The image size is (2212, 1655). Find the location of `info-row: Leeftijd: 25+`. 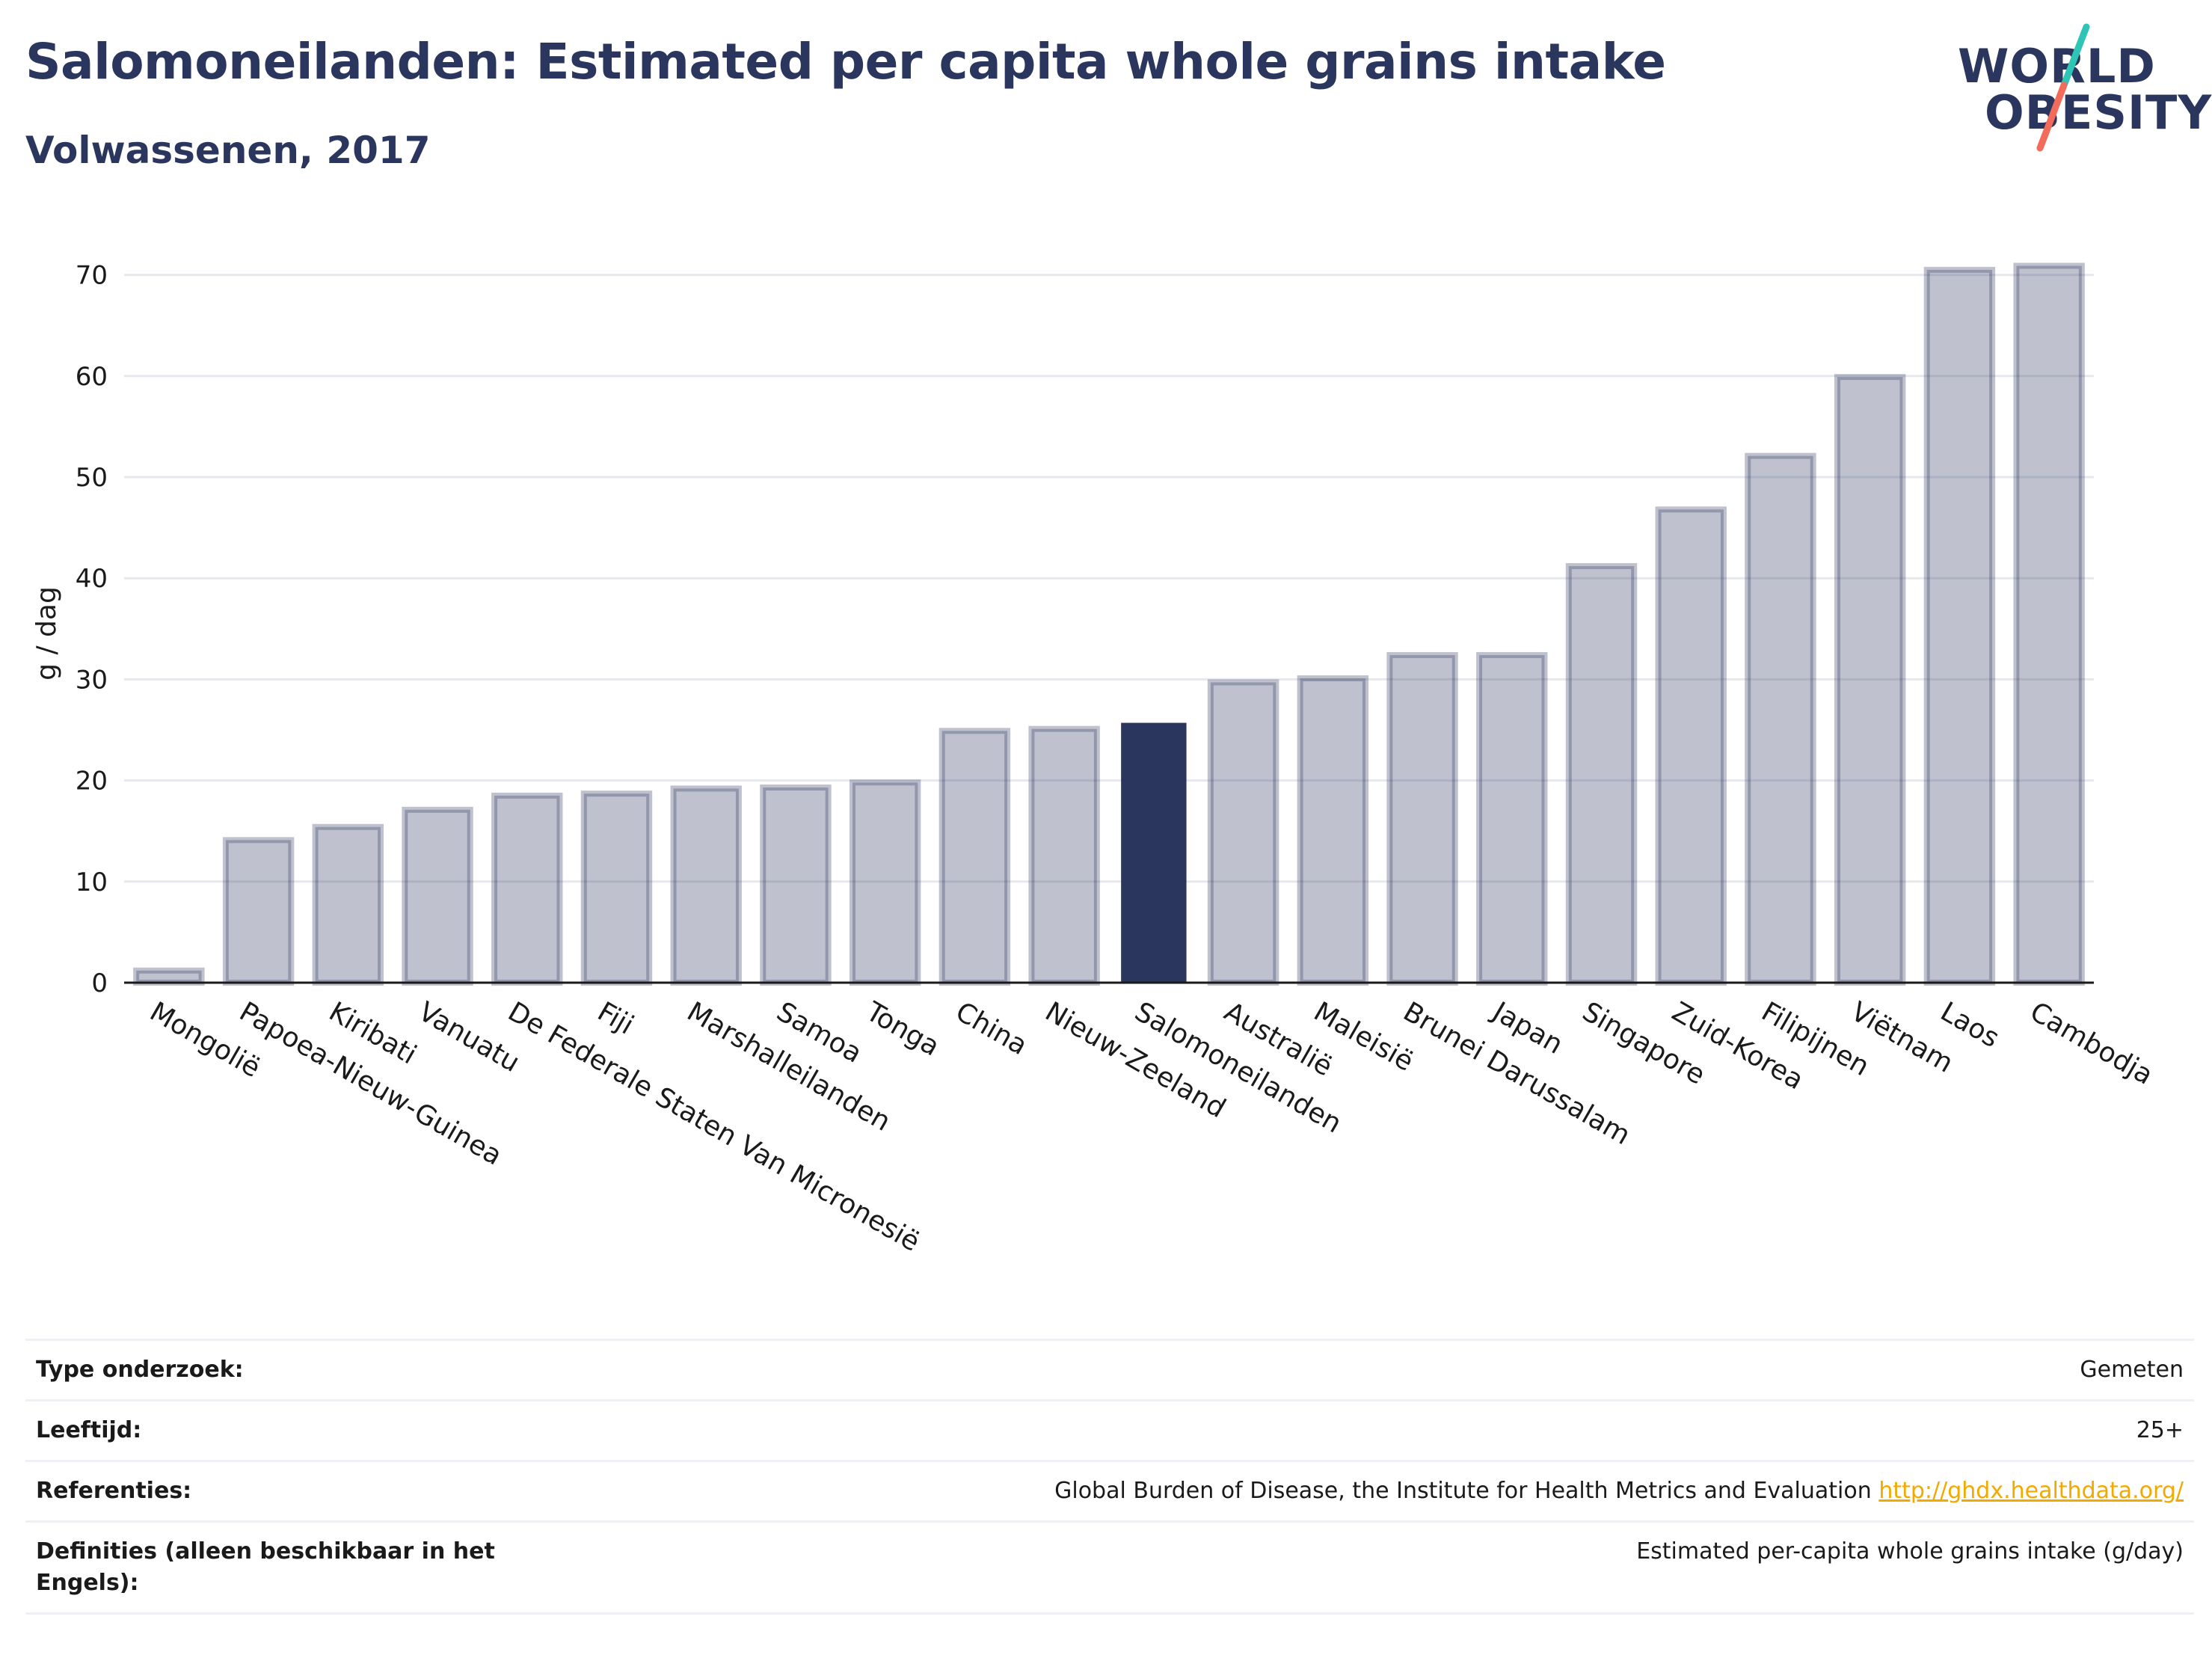

info-row: Leeftijd: 25+ is located at coordinates (1109, 1430).